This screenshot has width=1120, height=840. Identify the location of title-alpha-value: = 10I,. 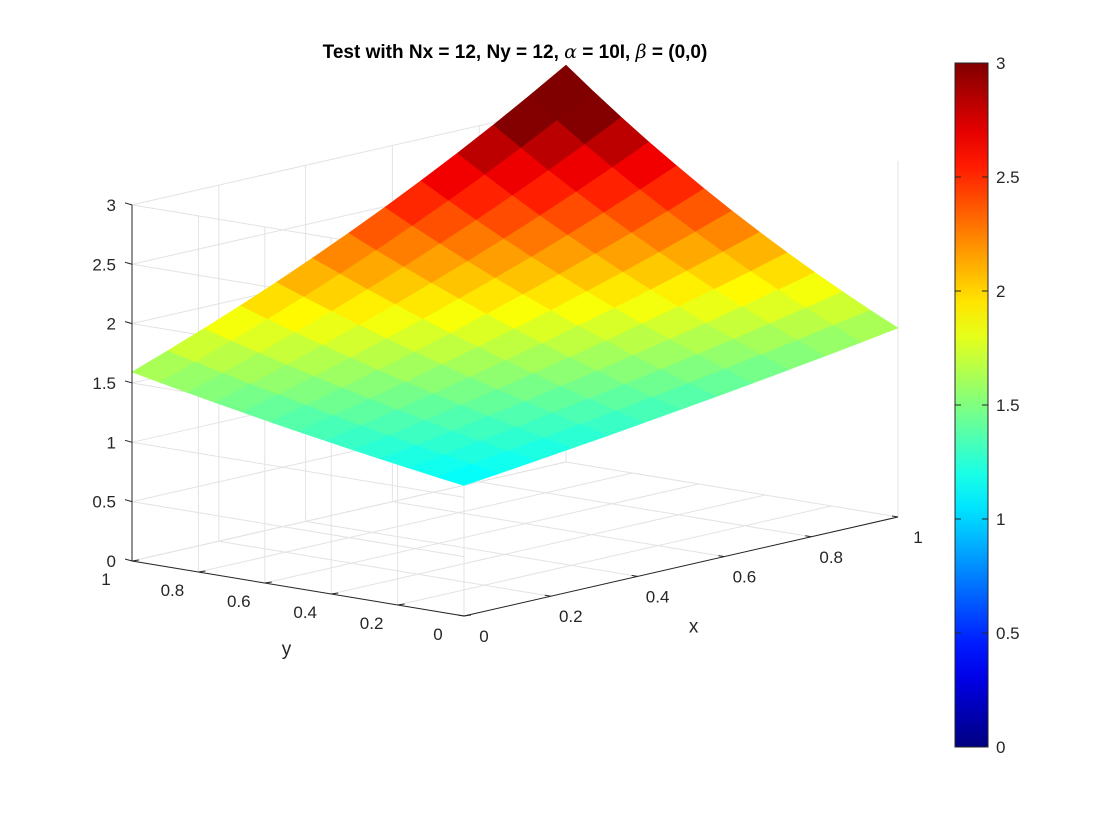
(606, 52).